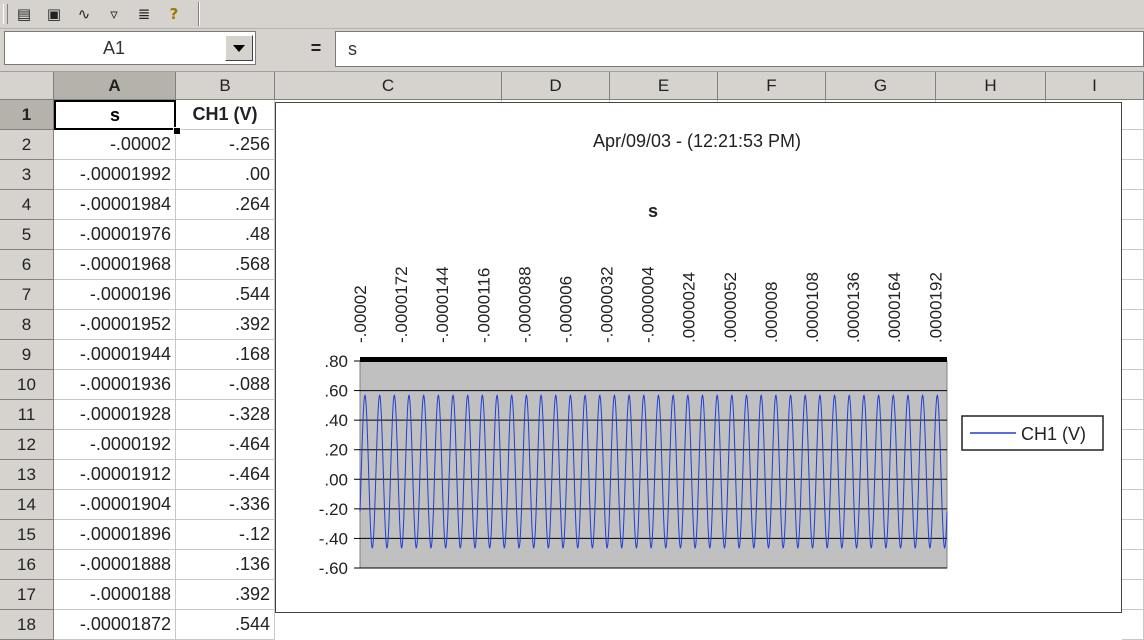 The height and width of the screenshot is (640, 1144). What do you see at coordinates (115, 86) in the screenshot?
I see `column-header-a: A` at bounding box center [115, 86].